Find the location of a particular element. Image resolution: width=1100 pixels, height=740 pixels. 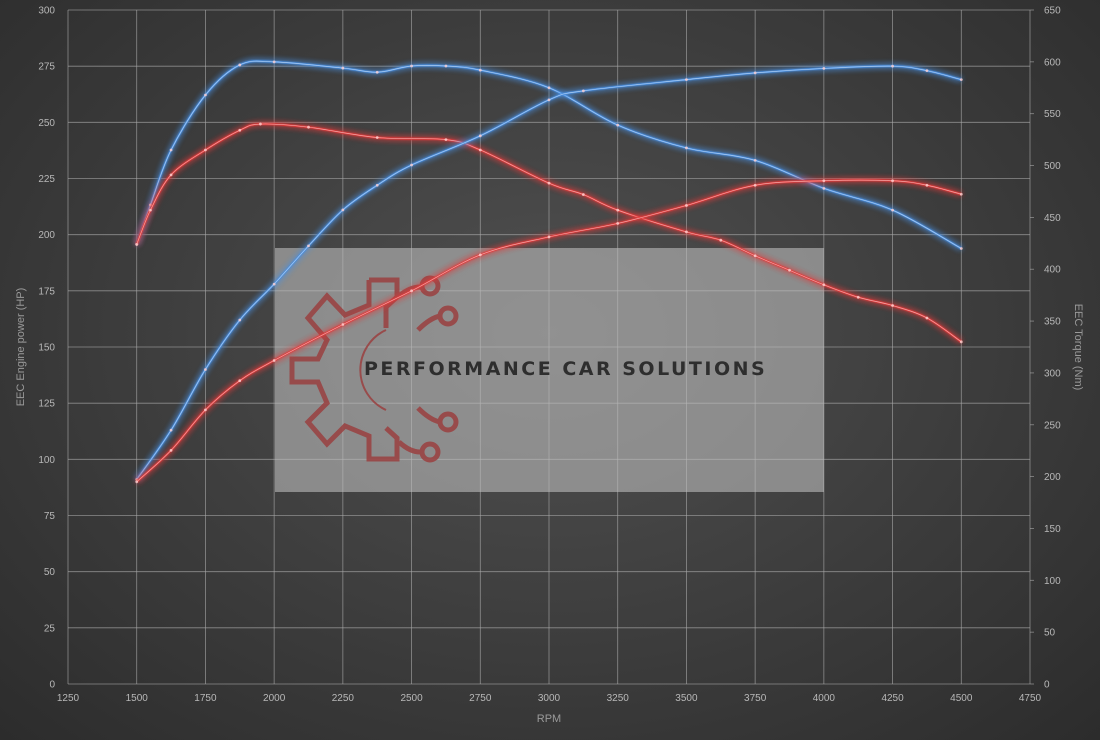

y-right-tick-label: 200 is located at coordinates (1052, 477).